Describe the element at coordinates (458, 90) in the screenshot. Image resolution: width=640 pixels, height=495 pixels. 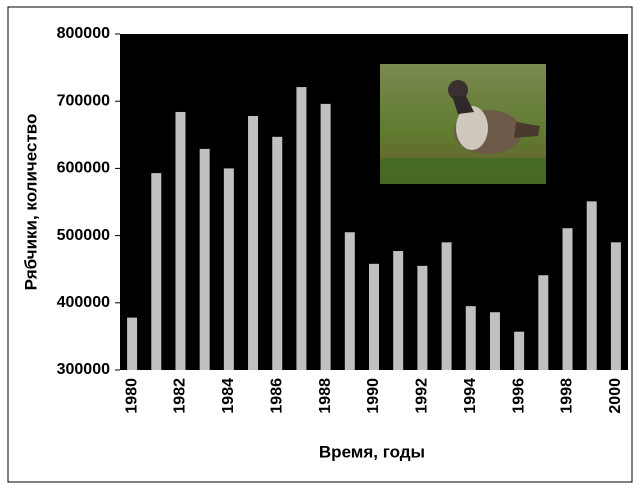
I see `bird-head` at that location.